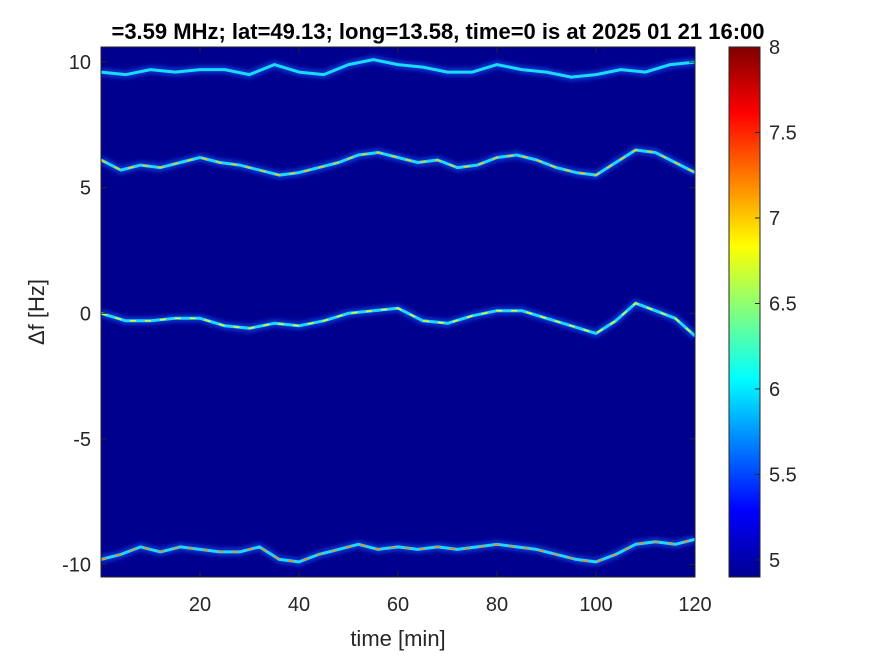 The width and height of the screenshot is (875, 656). I want to click on x-tick-label: 100, so click(595, 605).